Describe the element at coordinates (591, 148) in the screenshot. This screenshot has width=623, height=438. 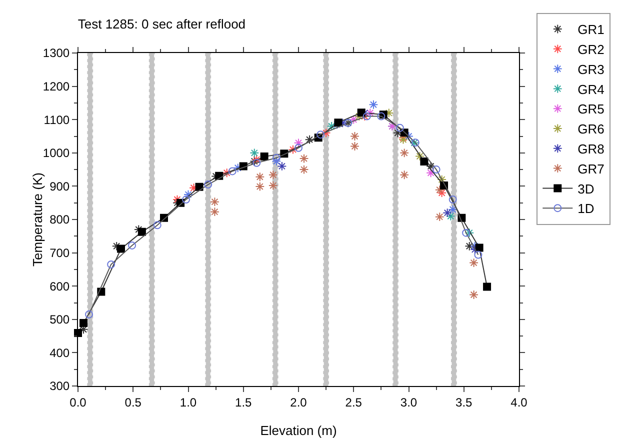
I see `legend-label: GR8` at that location.